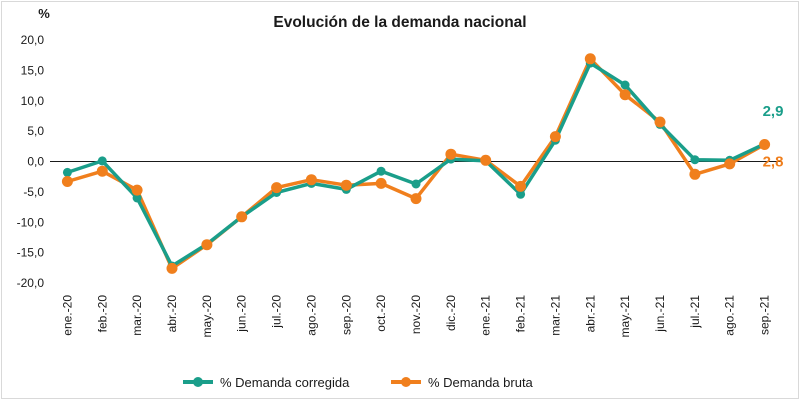 The image size is (800, 400). I want to click on x-tick-label: jul.-21, so click(695, 312).